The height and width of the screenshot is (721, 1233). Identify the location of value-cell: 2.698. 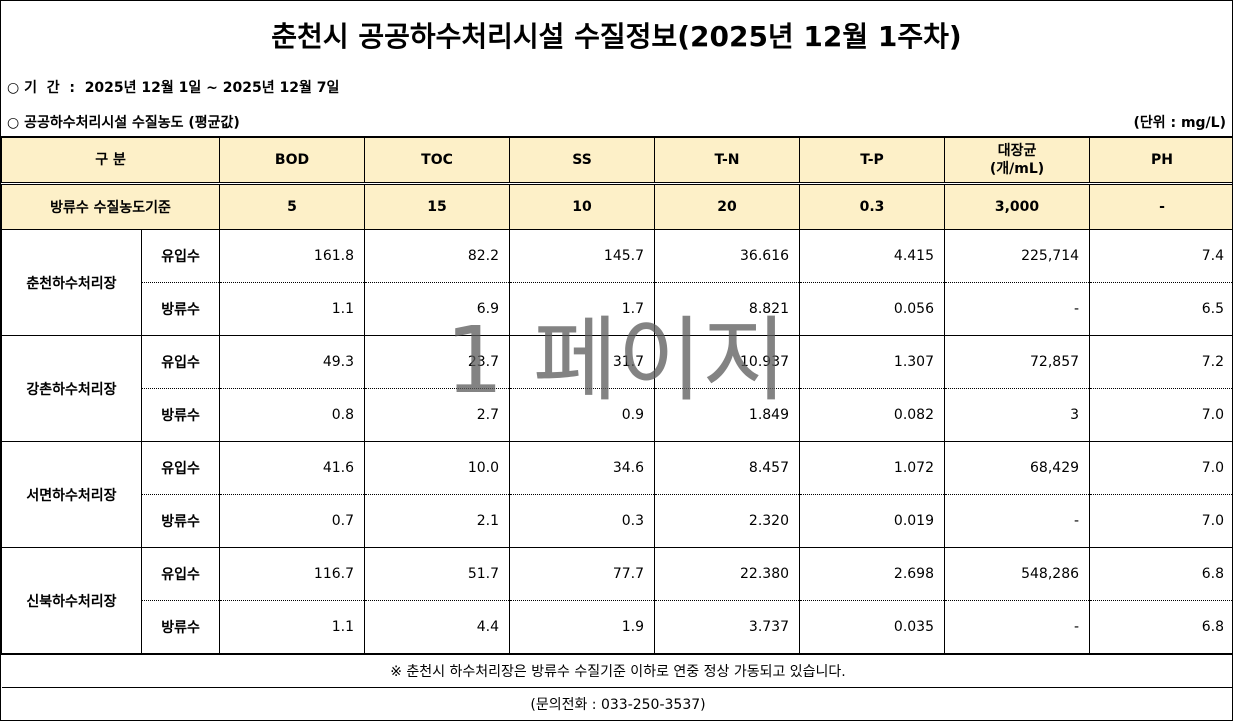
(872, 574).